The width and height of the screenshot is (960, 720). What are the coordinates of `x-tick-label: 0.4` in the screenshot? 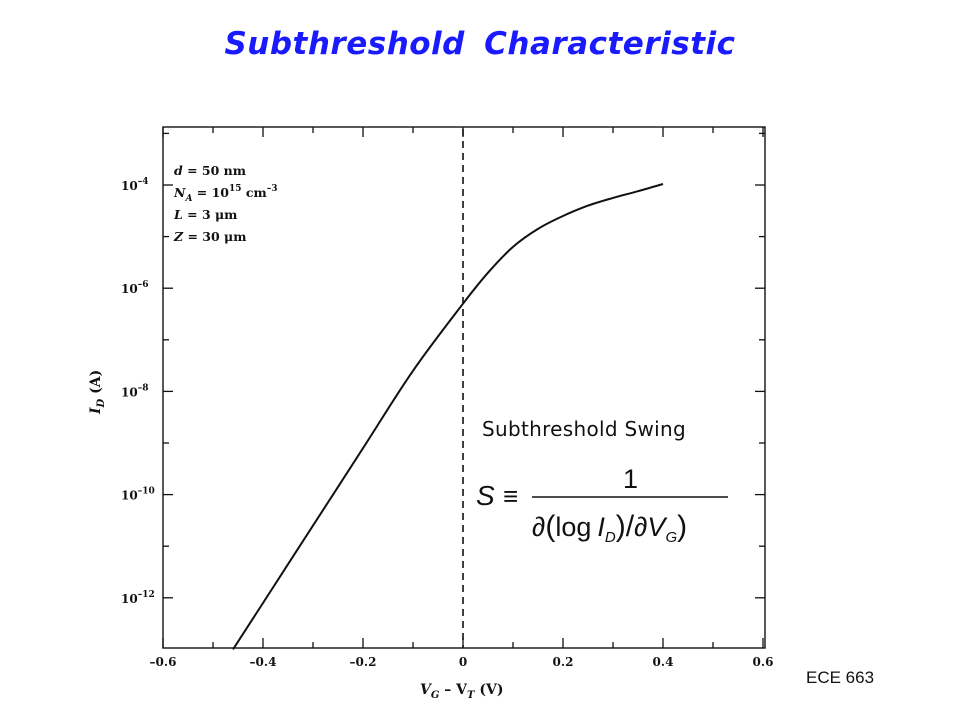 It's located at (663, 662).